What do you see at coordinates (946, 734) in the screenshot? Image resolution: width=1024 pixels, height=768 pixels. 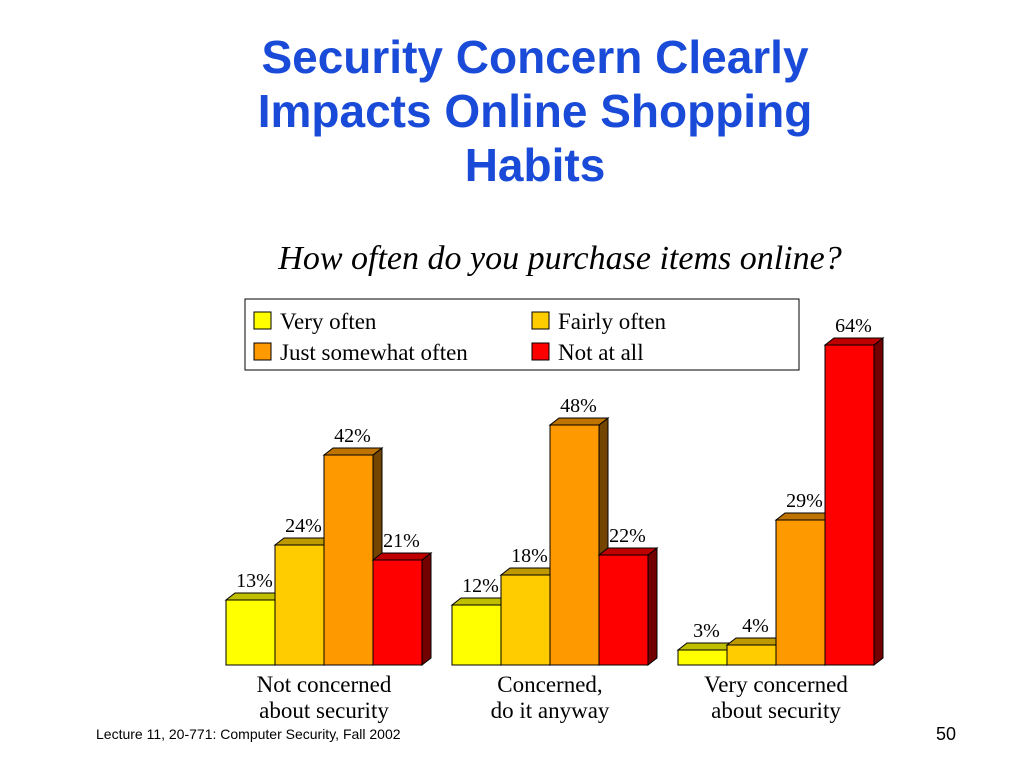 I see `page-number: 50` at bounding box center [946, 734].